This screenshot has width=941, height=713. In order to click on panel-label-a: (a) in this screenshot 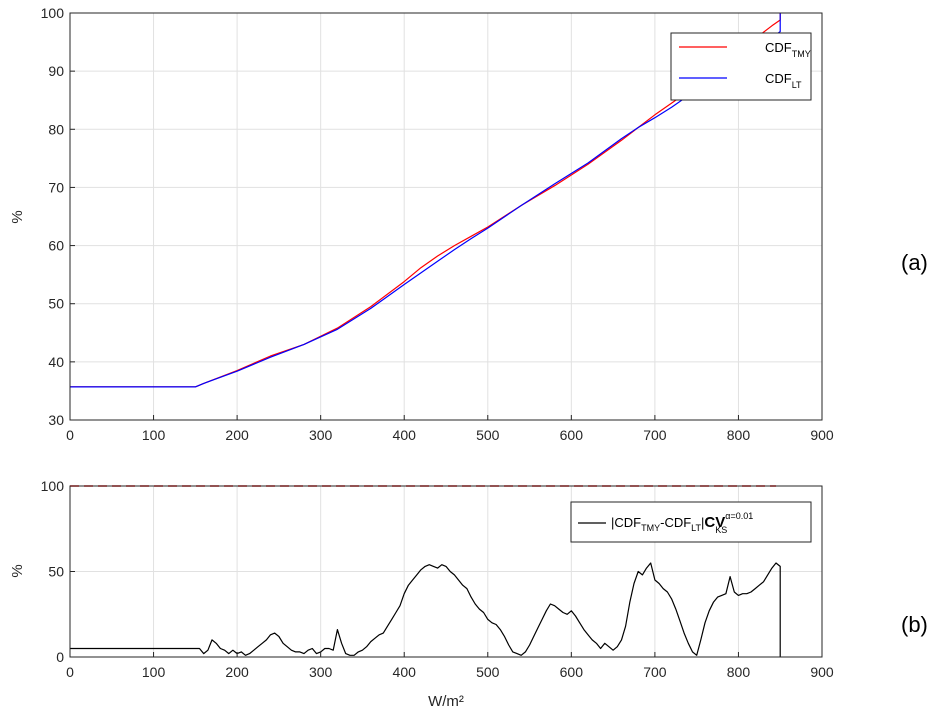, I will do `click(914, 262)`.